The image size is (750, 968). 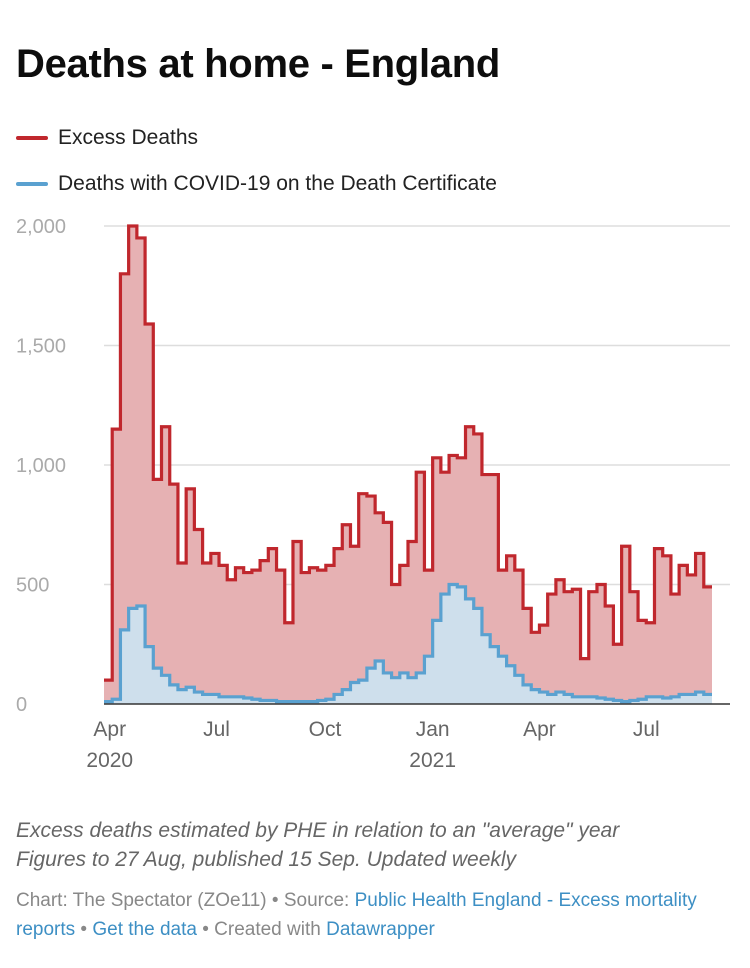 I want to click on footer-sep-1: • Source:, so click(x=310, y=900).